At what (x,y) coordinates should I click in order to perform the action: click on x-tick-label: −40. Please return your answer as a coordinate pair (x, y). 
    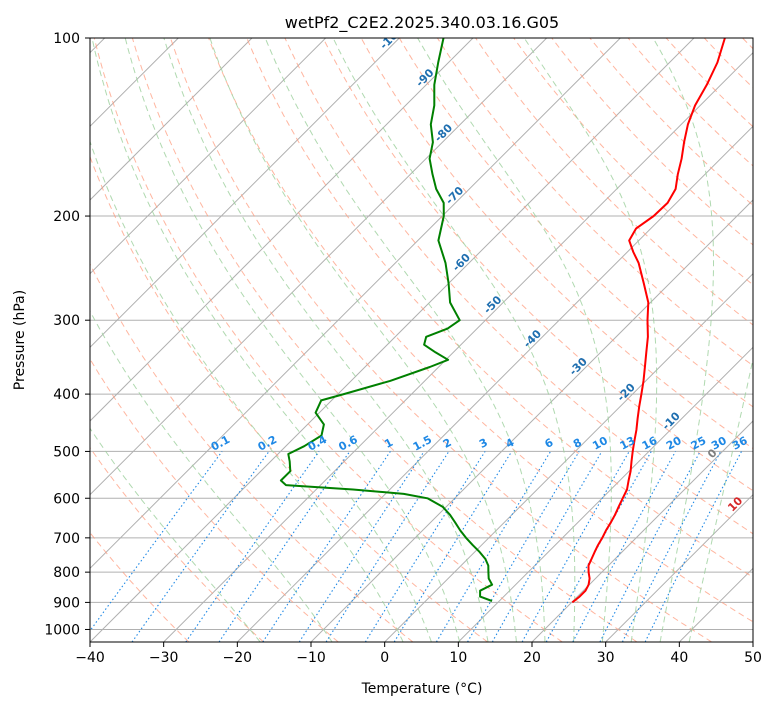
    Looking at the image, I should click on (90, 658).